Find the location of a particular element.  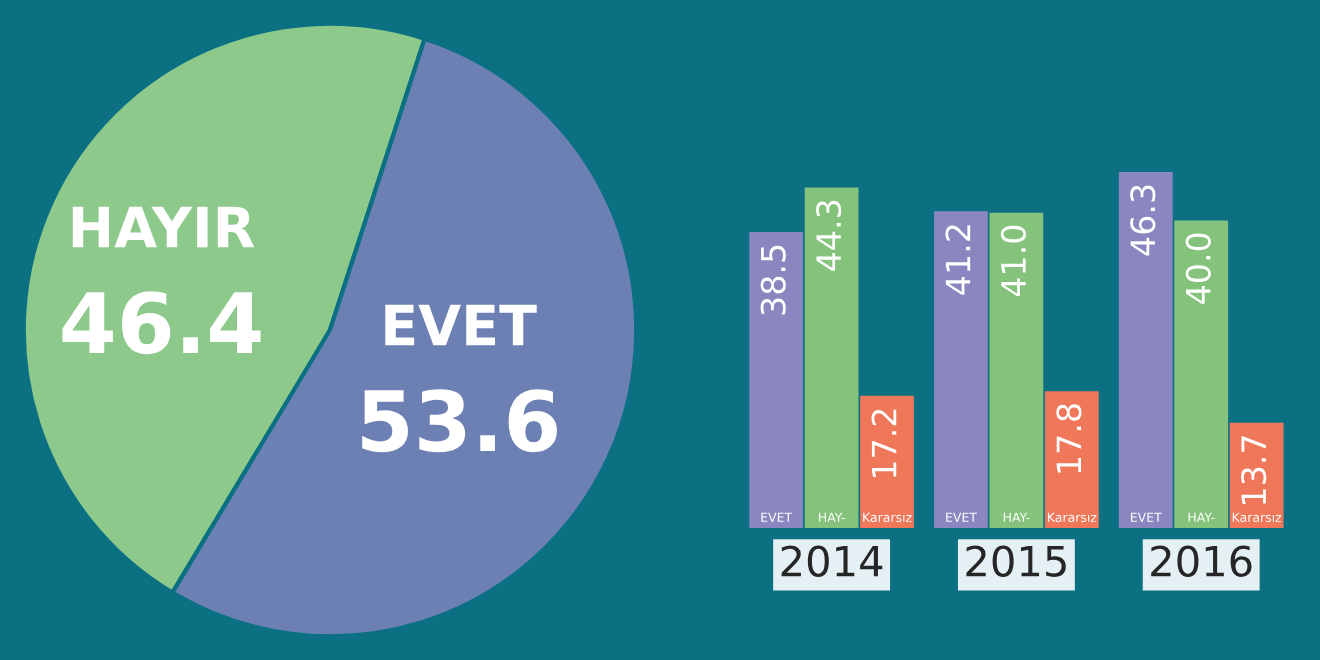

data-label: 46.4 is located at coordinates (161, 323).